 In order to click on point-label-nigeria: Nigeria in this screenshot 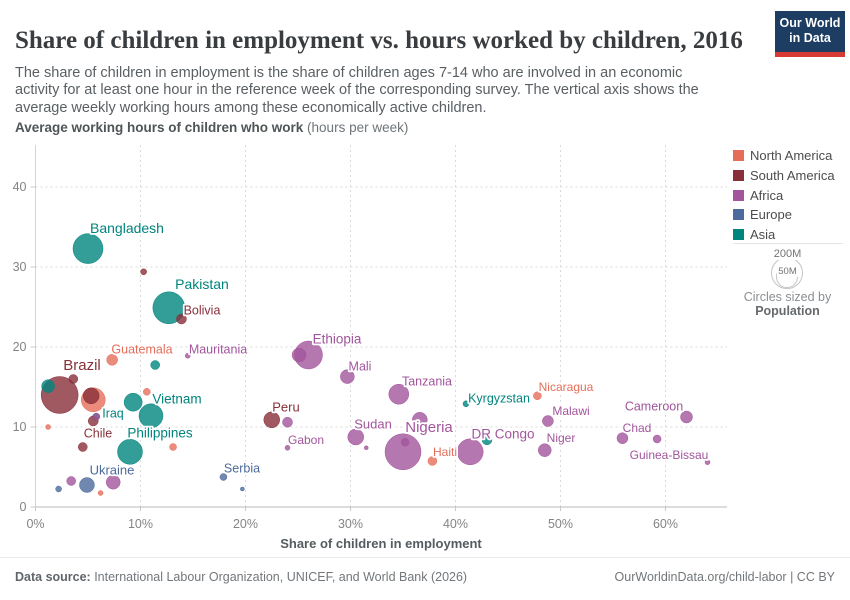, I will do `click(429, 427)`.